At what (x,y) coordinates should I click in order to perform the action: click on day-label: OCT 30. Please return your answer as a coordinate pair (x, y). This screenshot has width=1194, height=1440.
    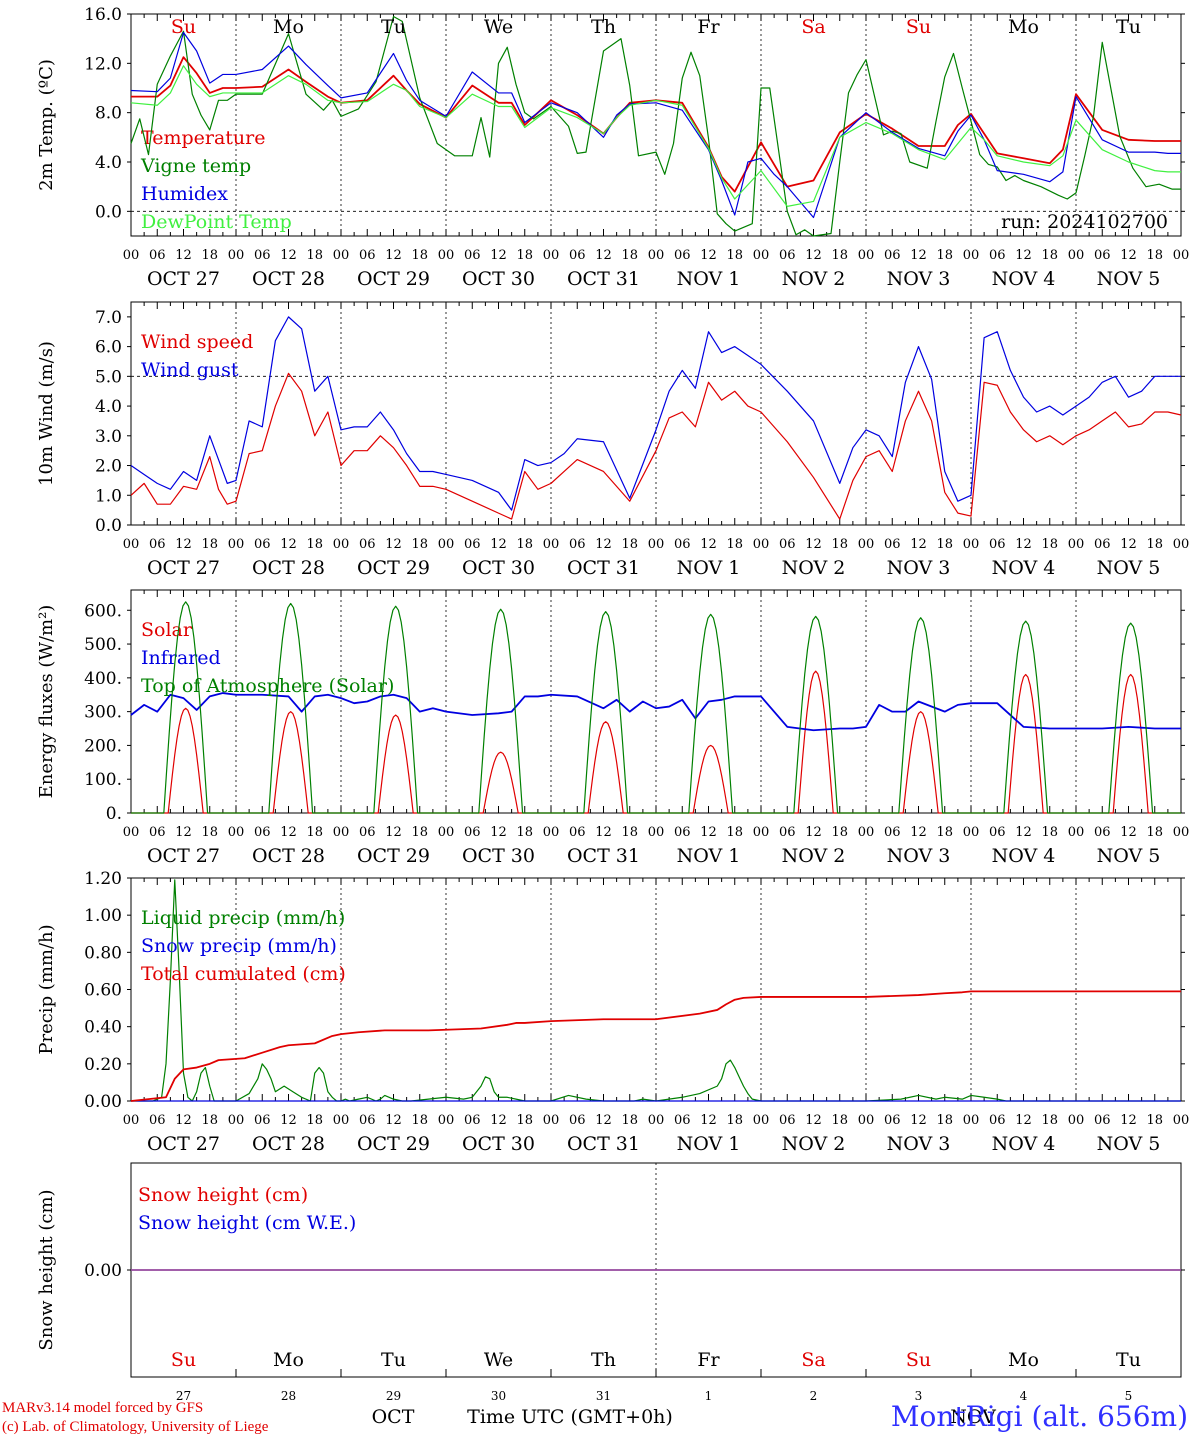
    Looking at the image, I should click on (498, 568).